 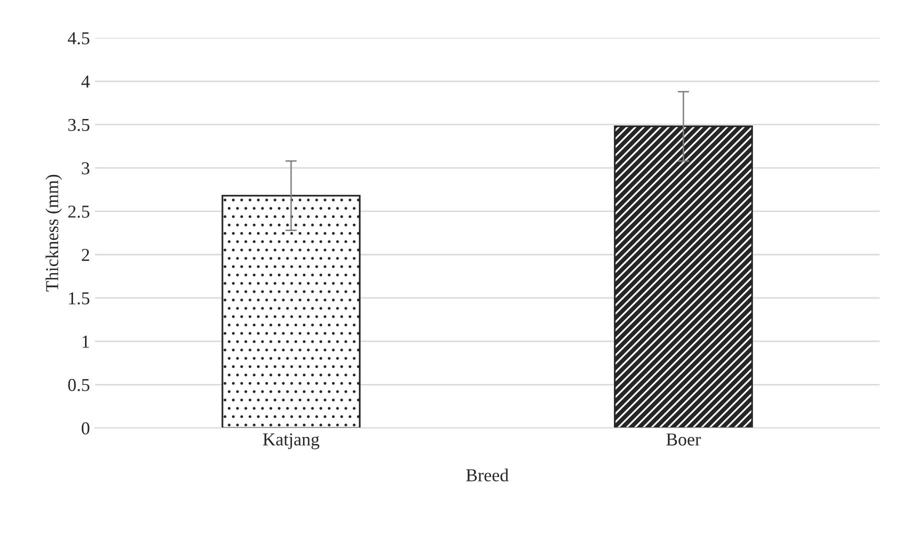 What do you see at coordinates (79, 298) in the screenshot?
I see `y-tick-label: 1.5` at bounding box center [79, 298].